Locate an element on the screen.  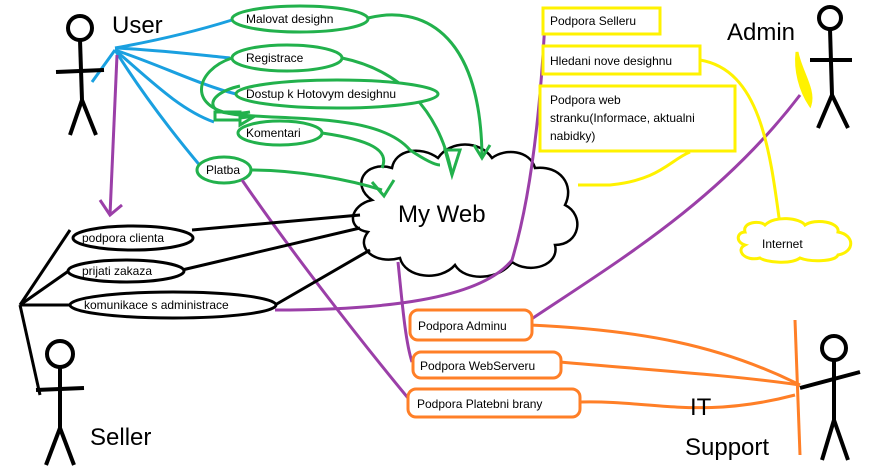
usecase-komunikace: komunikace s administrace is located at coordinates (156, 305).